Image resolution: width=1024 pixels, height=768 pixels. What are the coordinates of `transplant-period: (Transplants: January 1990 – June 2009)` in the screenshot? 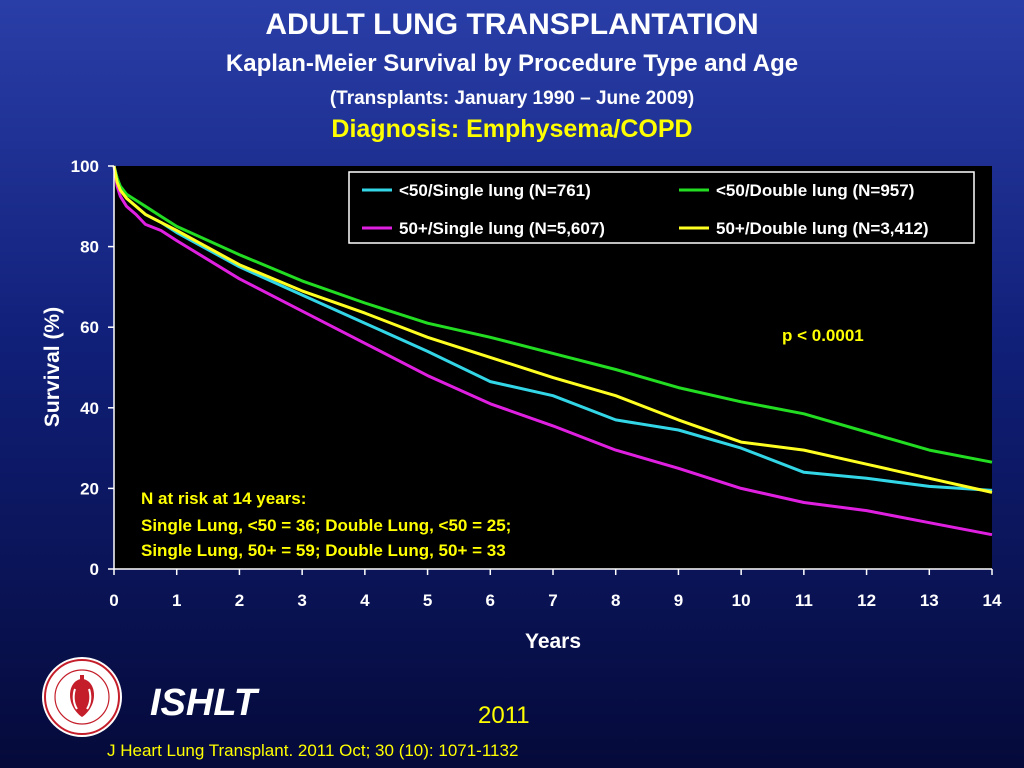 It's located at (512, 98).